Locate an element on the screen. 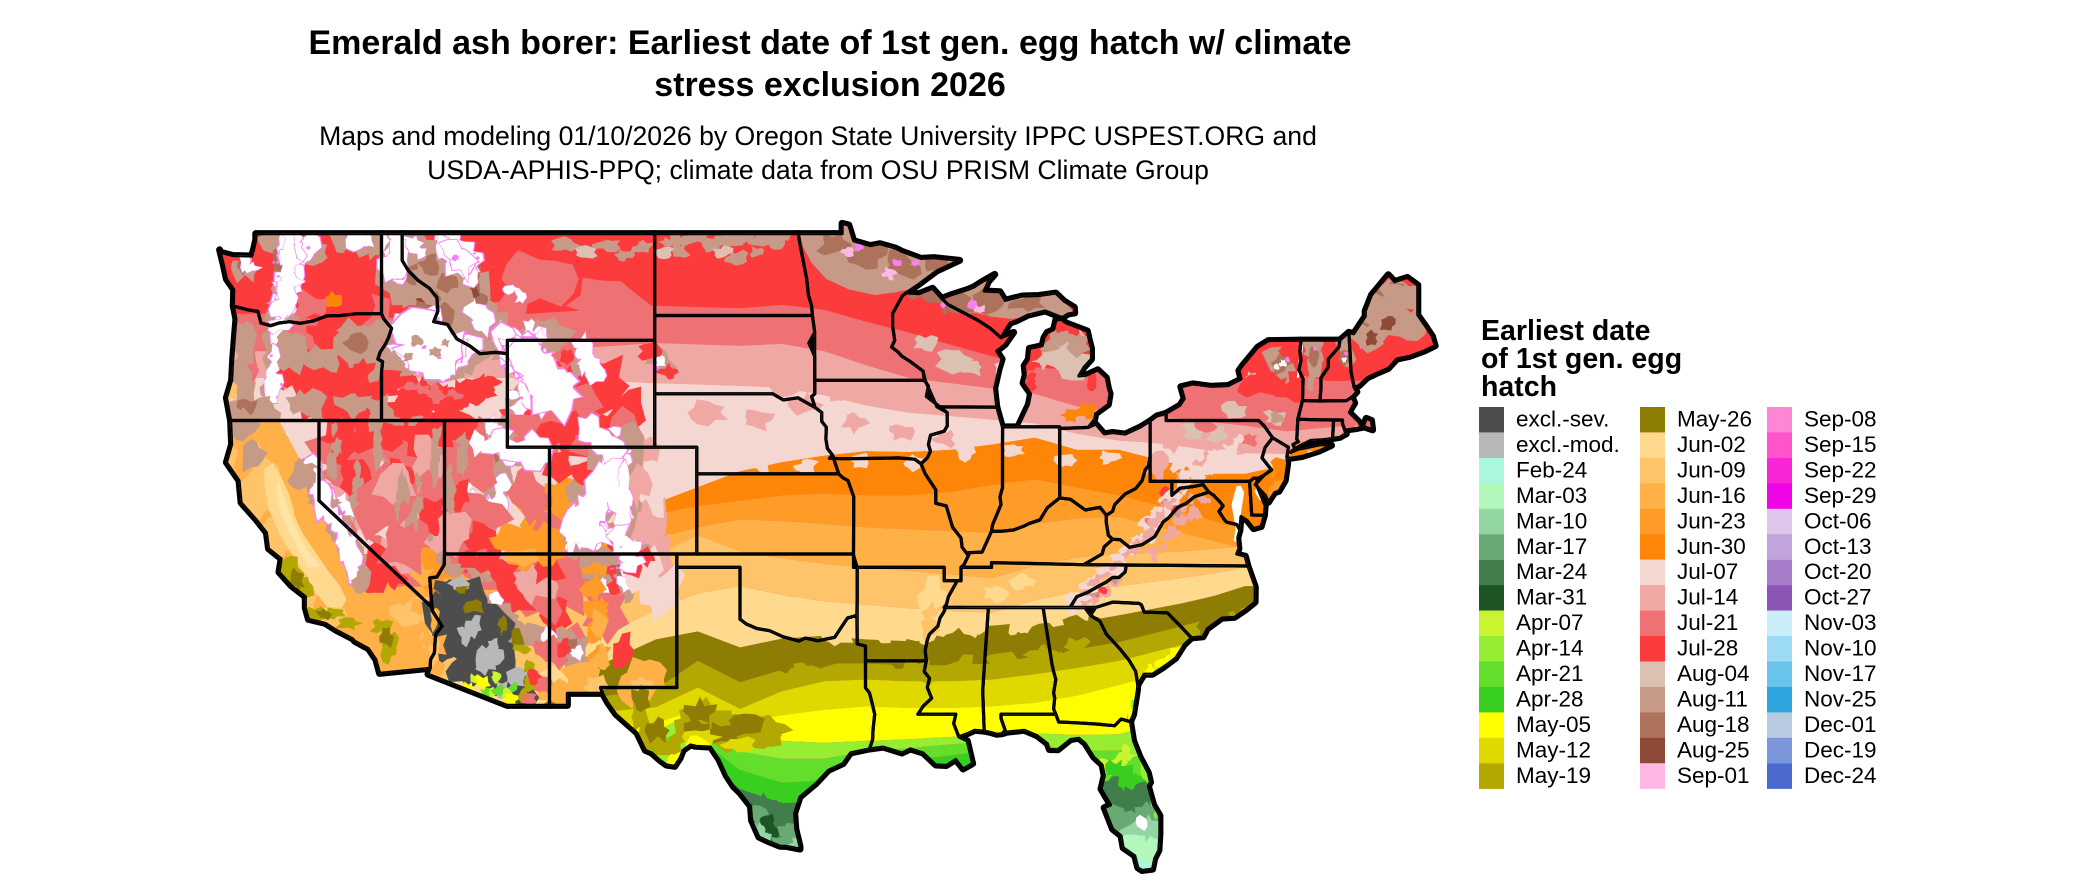 Image resolution: width=2100 pixels, height=892 pixels. svg-text: excl.-mod. is located at coordinates (1568, 444).